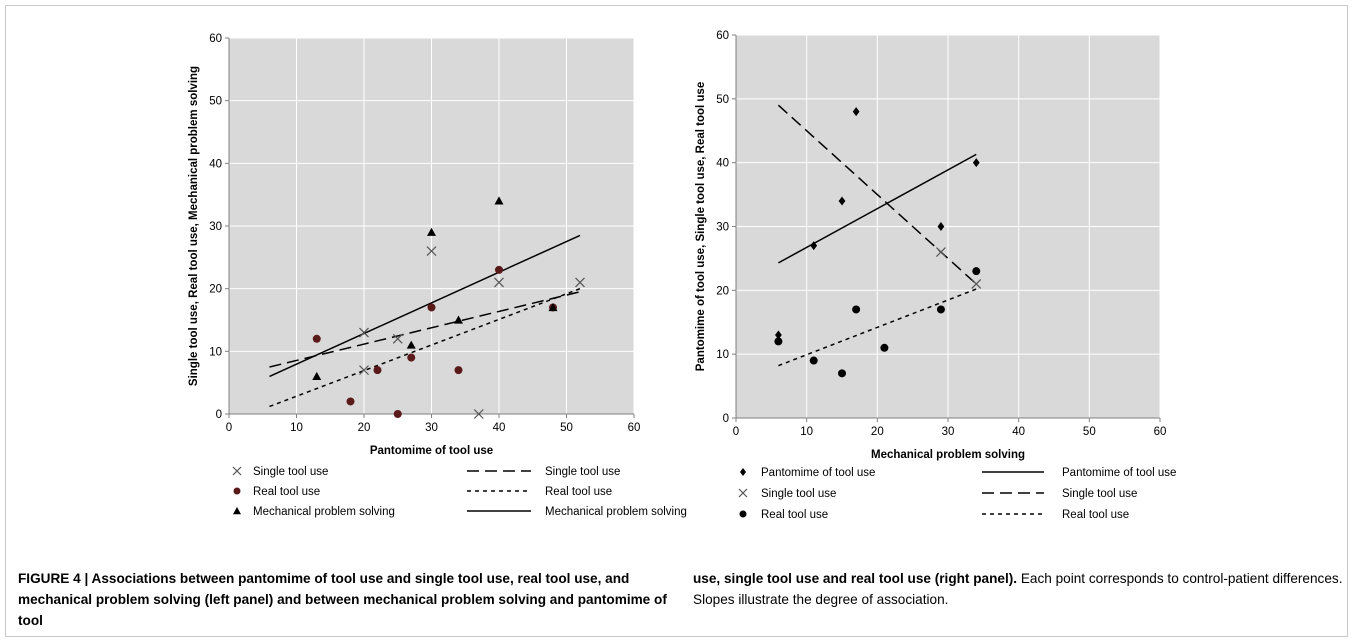 The height and width of the screenshot is (643, 1355). What do you see at coordinates (736, 432) in the screenshot?
I see `right-xtick-label-0: 0` at bounding box center [736, 432].